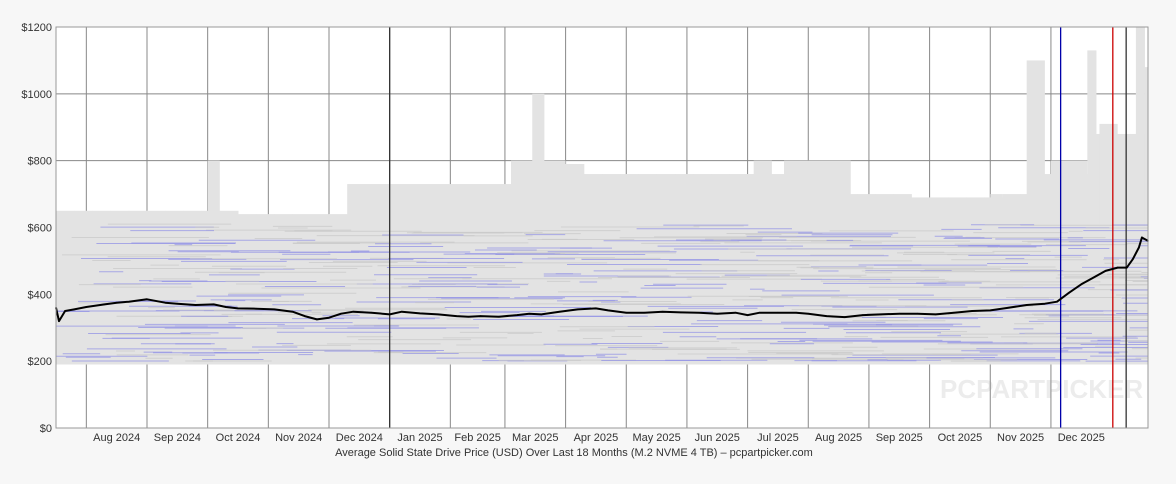 The height and width of the screenshot is (484, 1176). I want to click on y-tick-label: $800, so click(40, 162).